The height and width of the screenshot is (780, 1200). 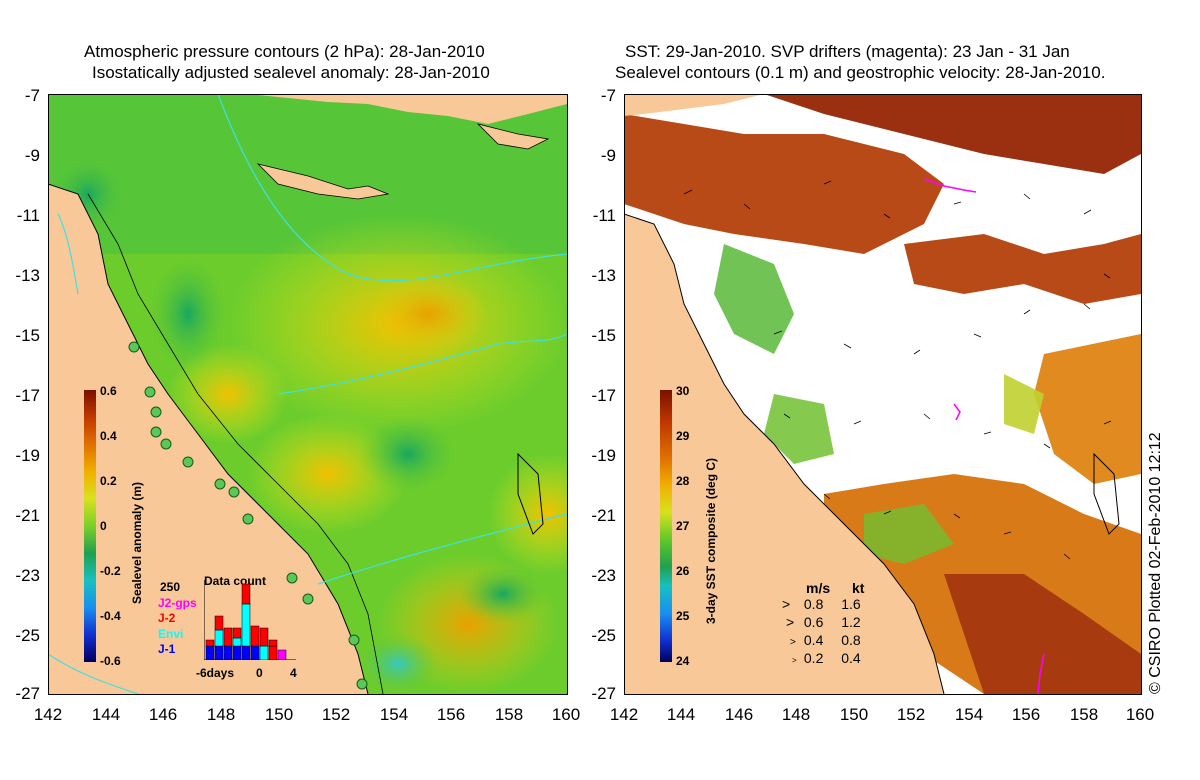 I want to click on plot-credit: © CSIRO Plotted 02-Feb-2010 12:12, so click(x=1155, y=563).